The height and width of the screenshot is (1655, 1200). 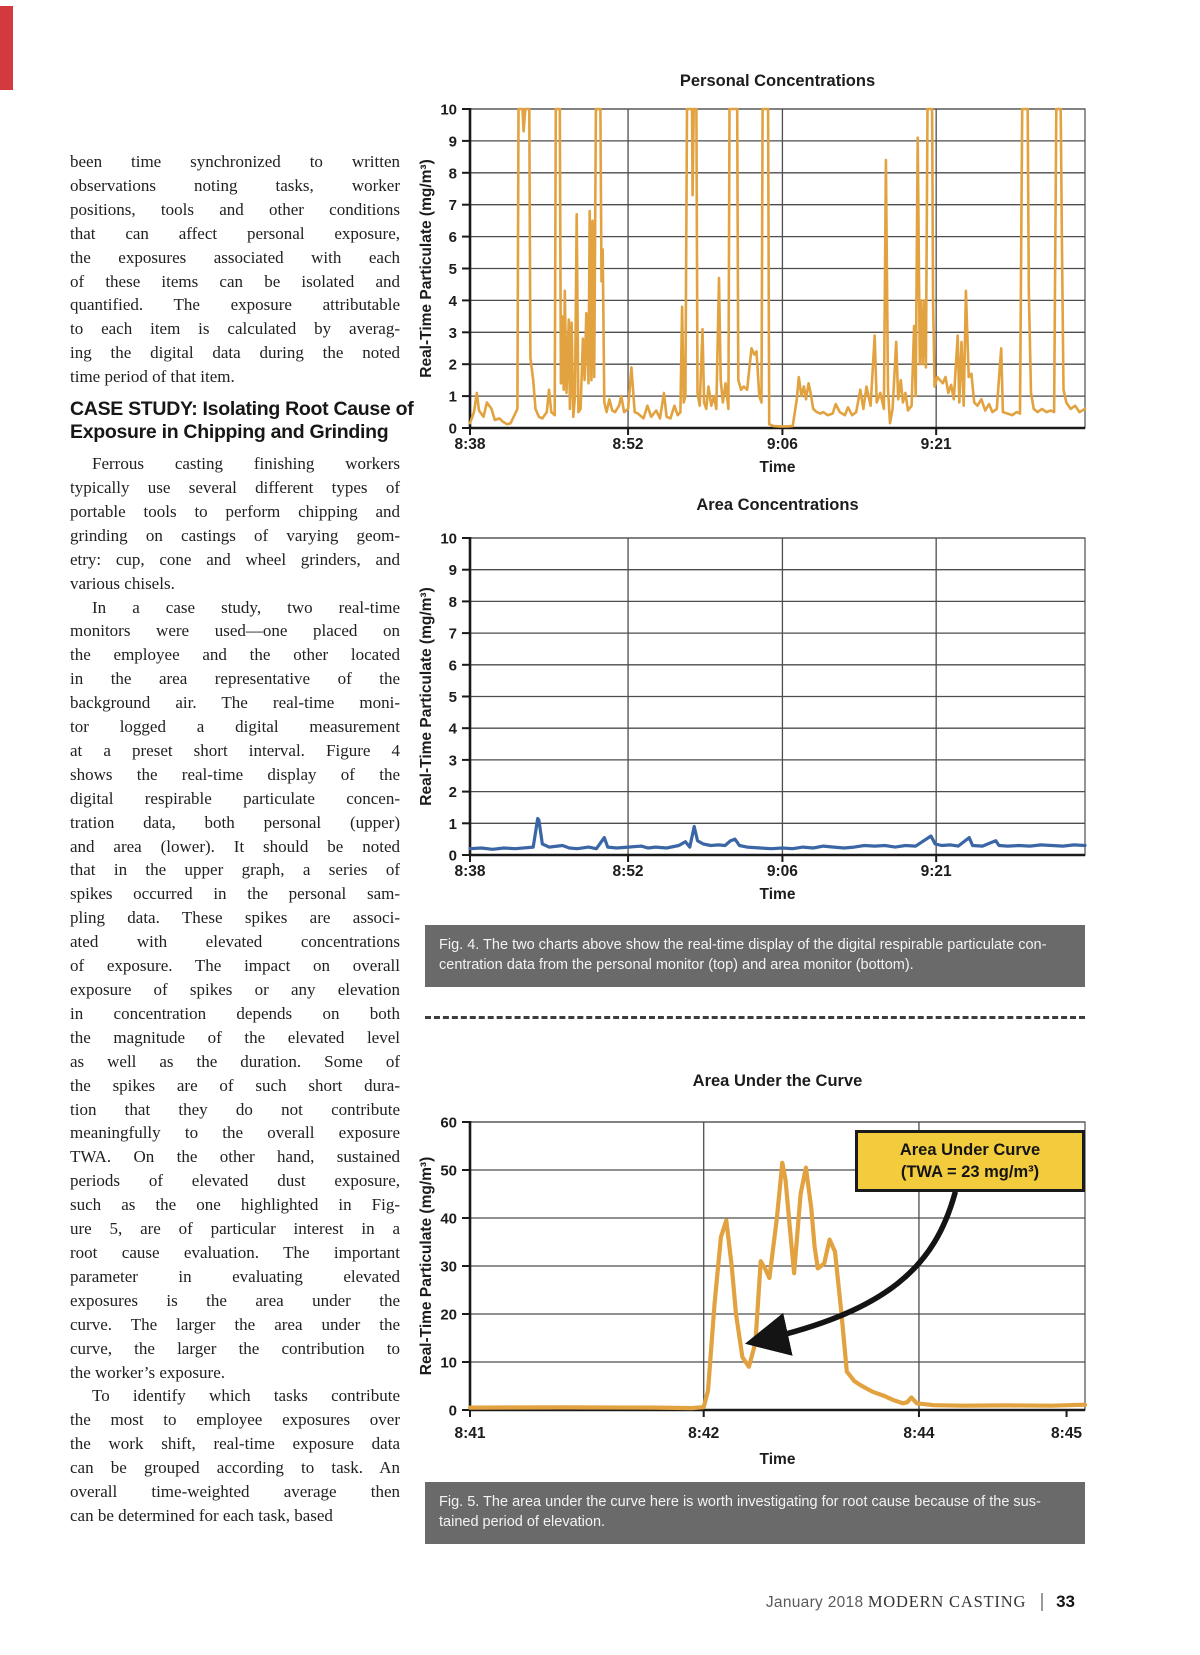 I want to click on text-line: tion that they do not contribute, so click(x=235, y=1109).